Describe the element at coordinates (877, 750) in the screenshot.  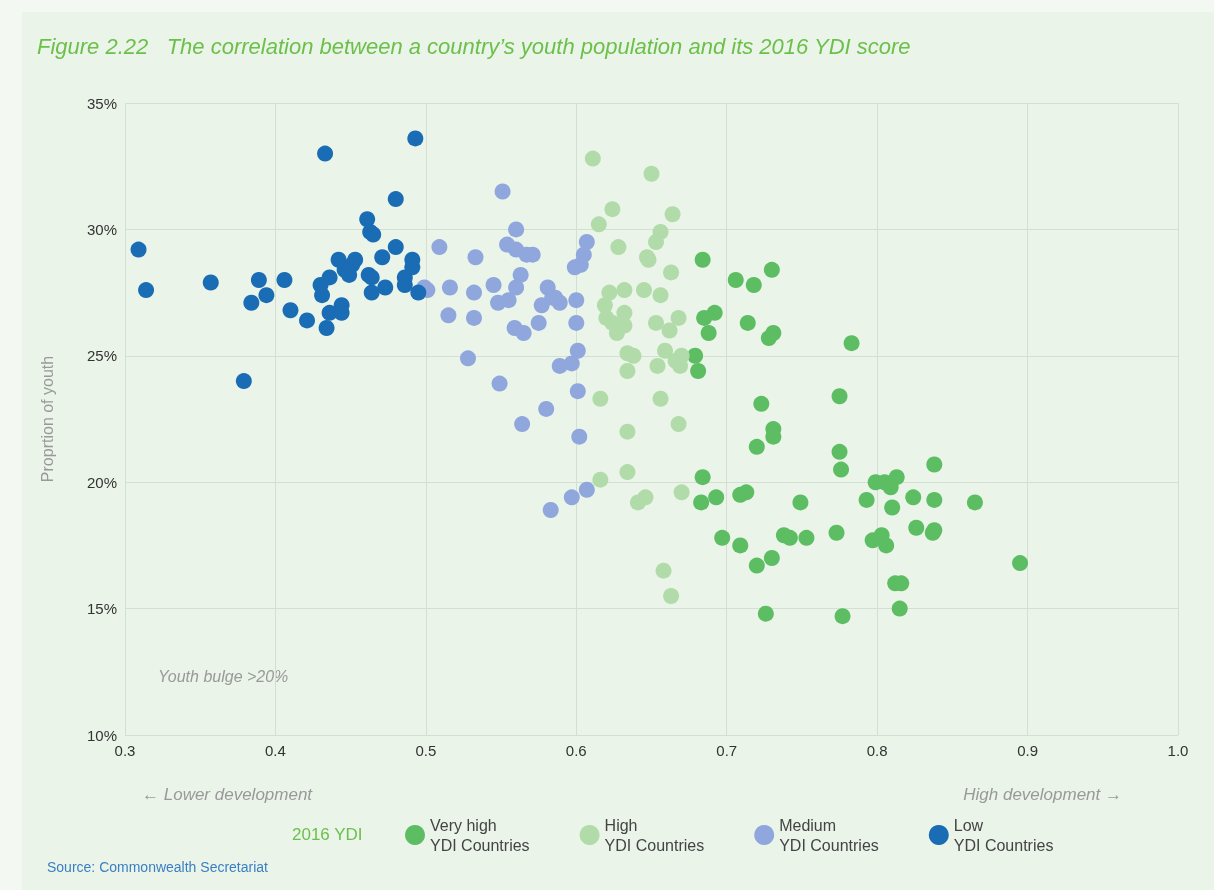
I see `x-tick-label: 0.8` at that location.